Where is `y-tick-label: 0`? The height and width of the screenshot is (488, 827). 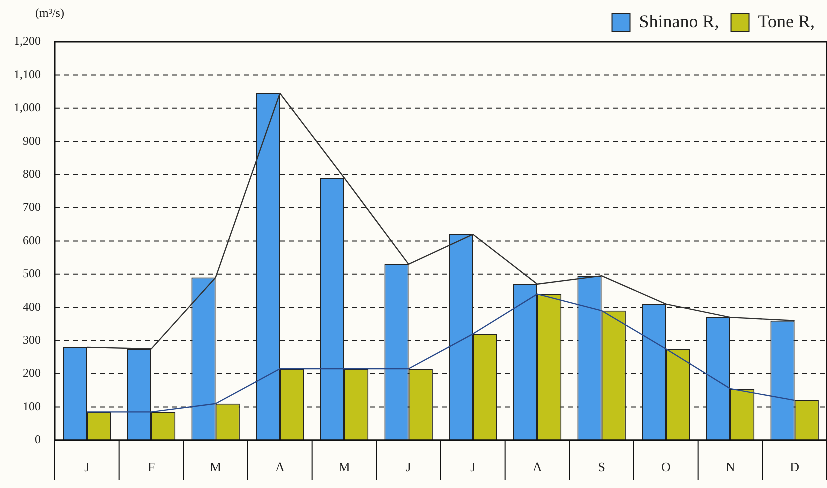
y-tick-label: 0 is located at coordinates (38, 439).